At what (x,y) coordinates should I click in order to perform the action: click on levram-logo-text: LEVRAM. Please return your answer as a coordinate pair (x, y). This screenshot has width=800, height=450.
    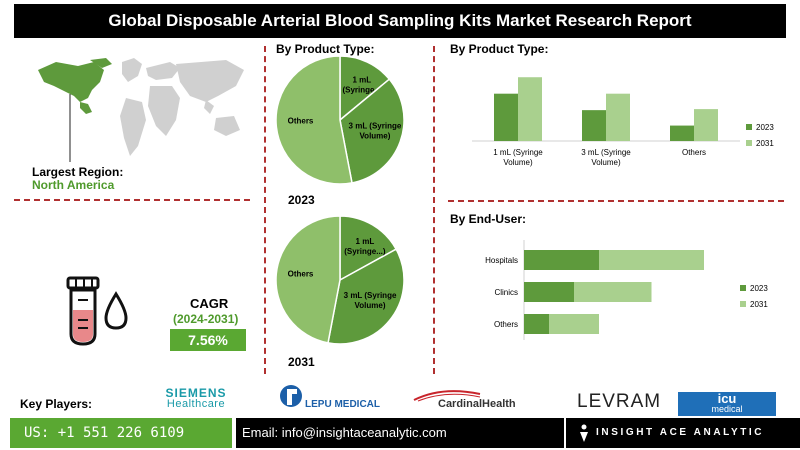
    Looking at the image, I should click on (619, 401).